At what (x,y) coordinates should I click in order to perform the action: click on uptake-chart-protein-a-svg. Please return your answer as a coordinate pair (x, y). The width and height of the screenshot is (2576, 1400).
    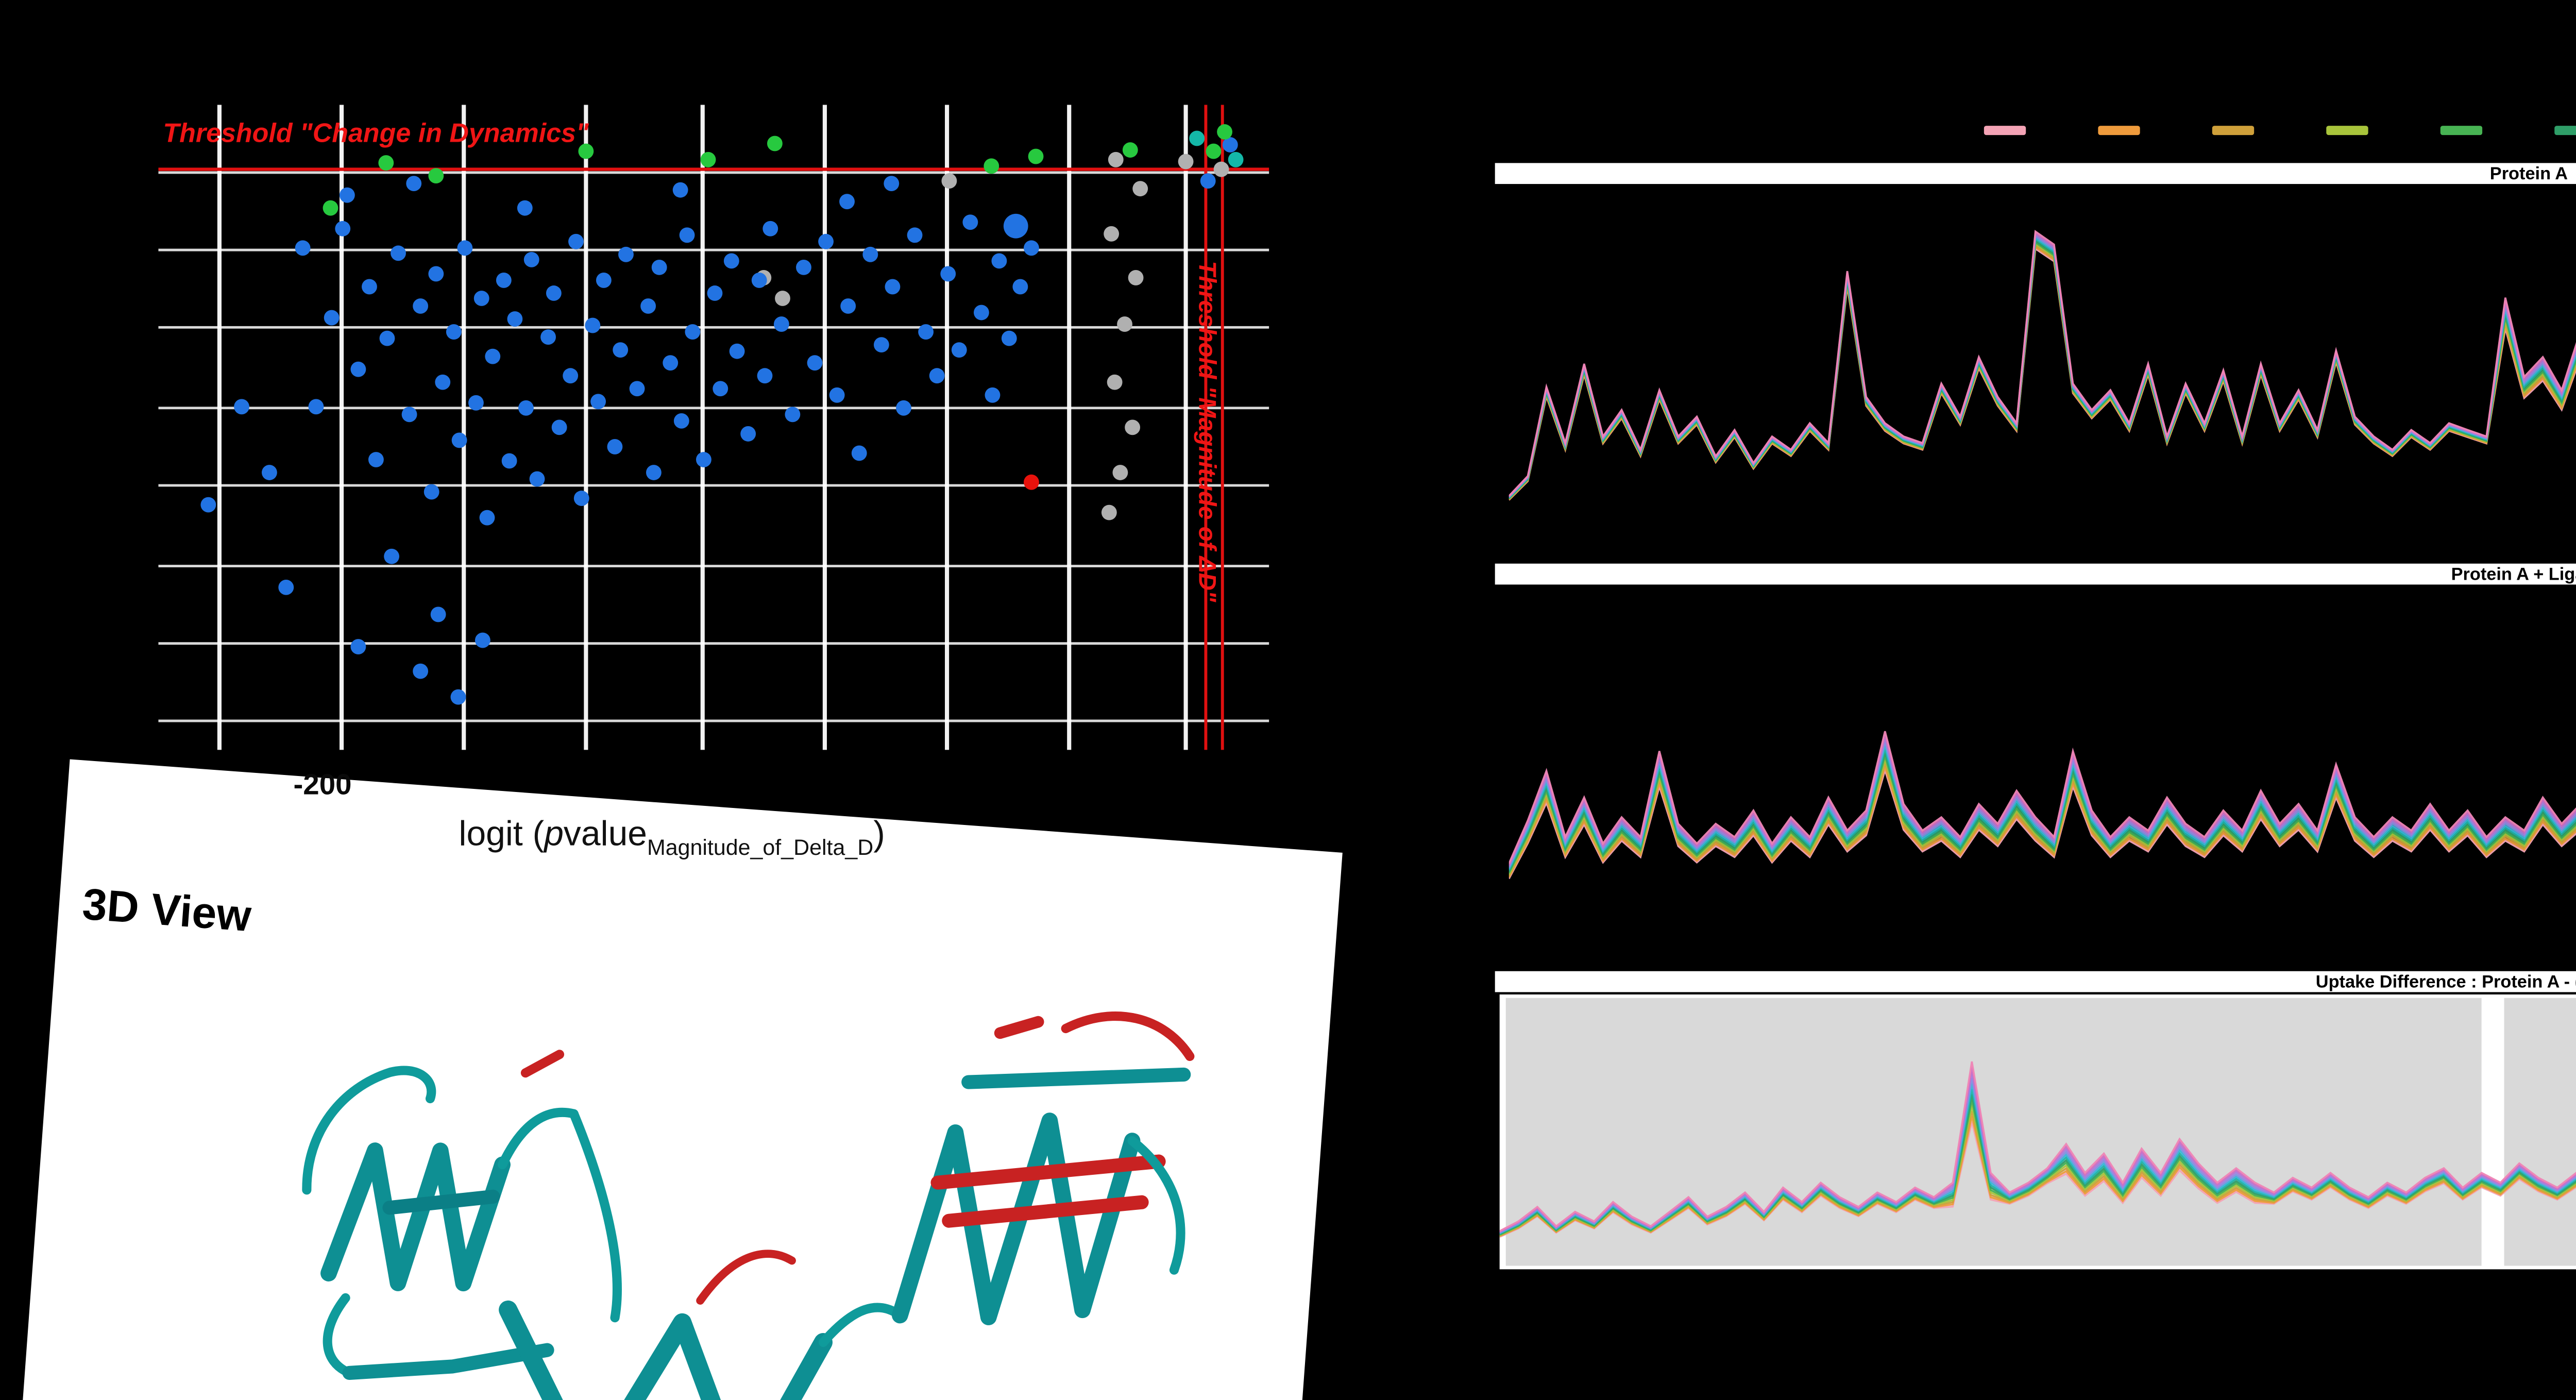
    Looking at the image, I should click on (2042, 368).